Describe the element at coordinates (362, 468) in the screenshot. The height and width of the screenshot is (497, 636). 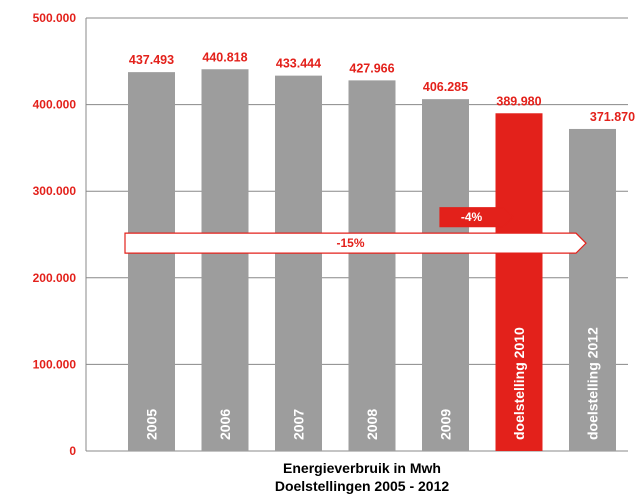
I see `chart-title-line-1: Energieverbruik in Mwh` at that location.